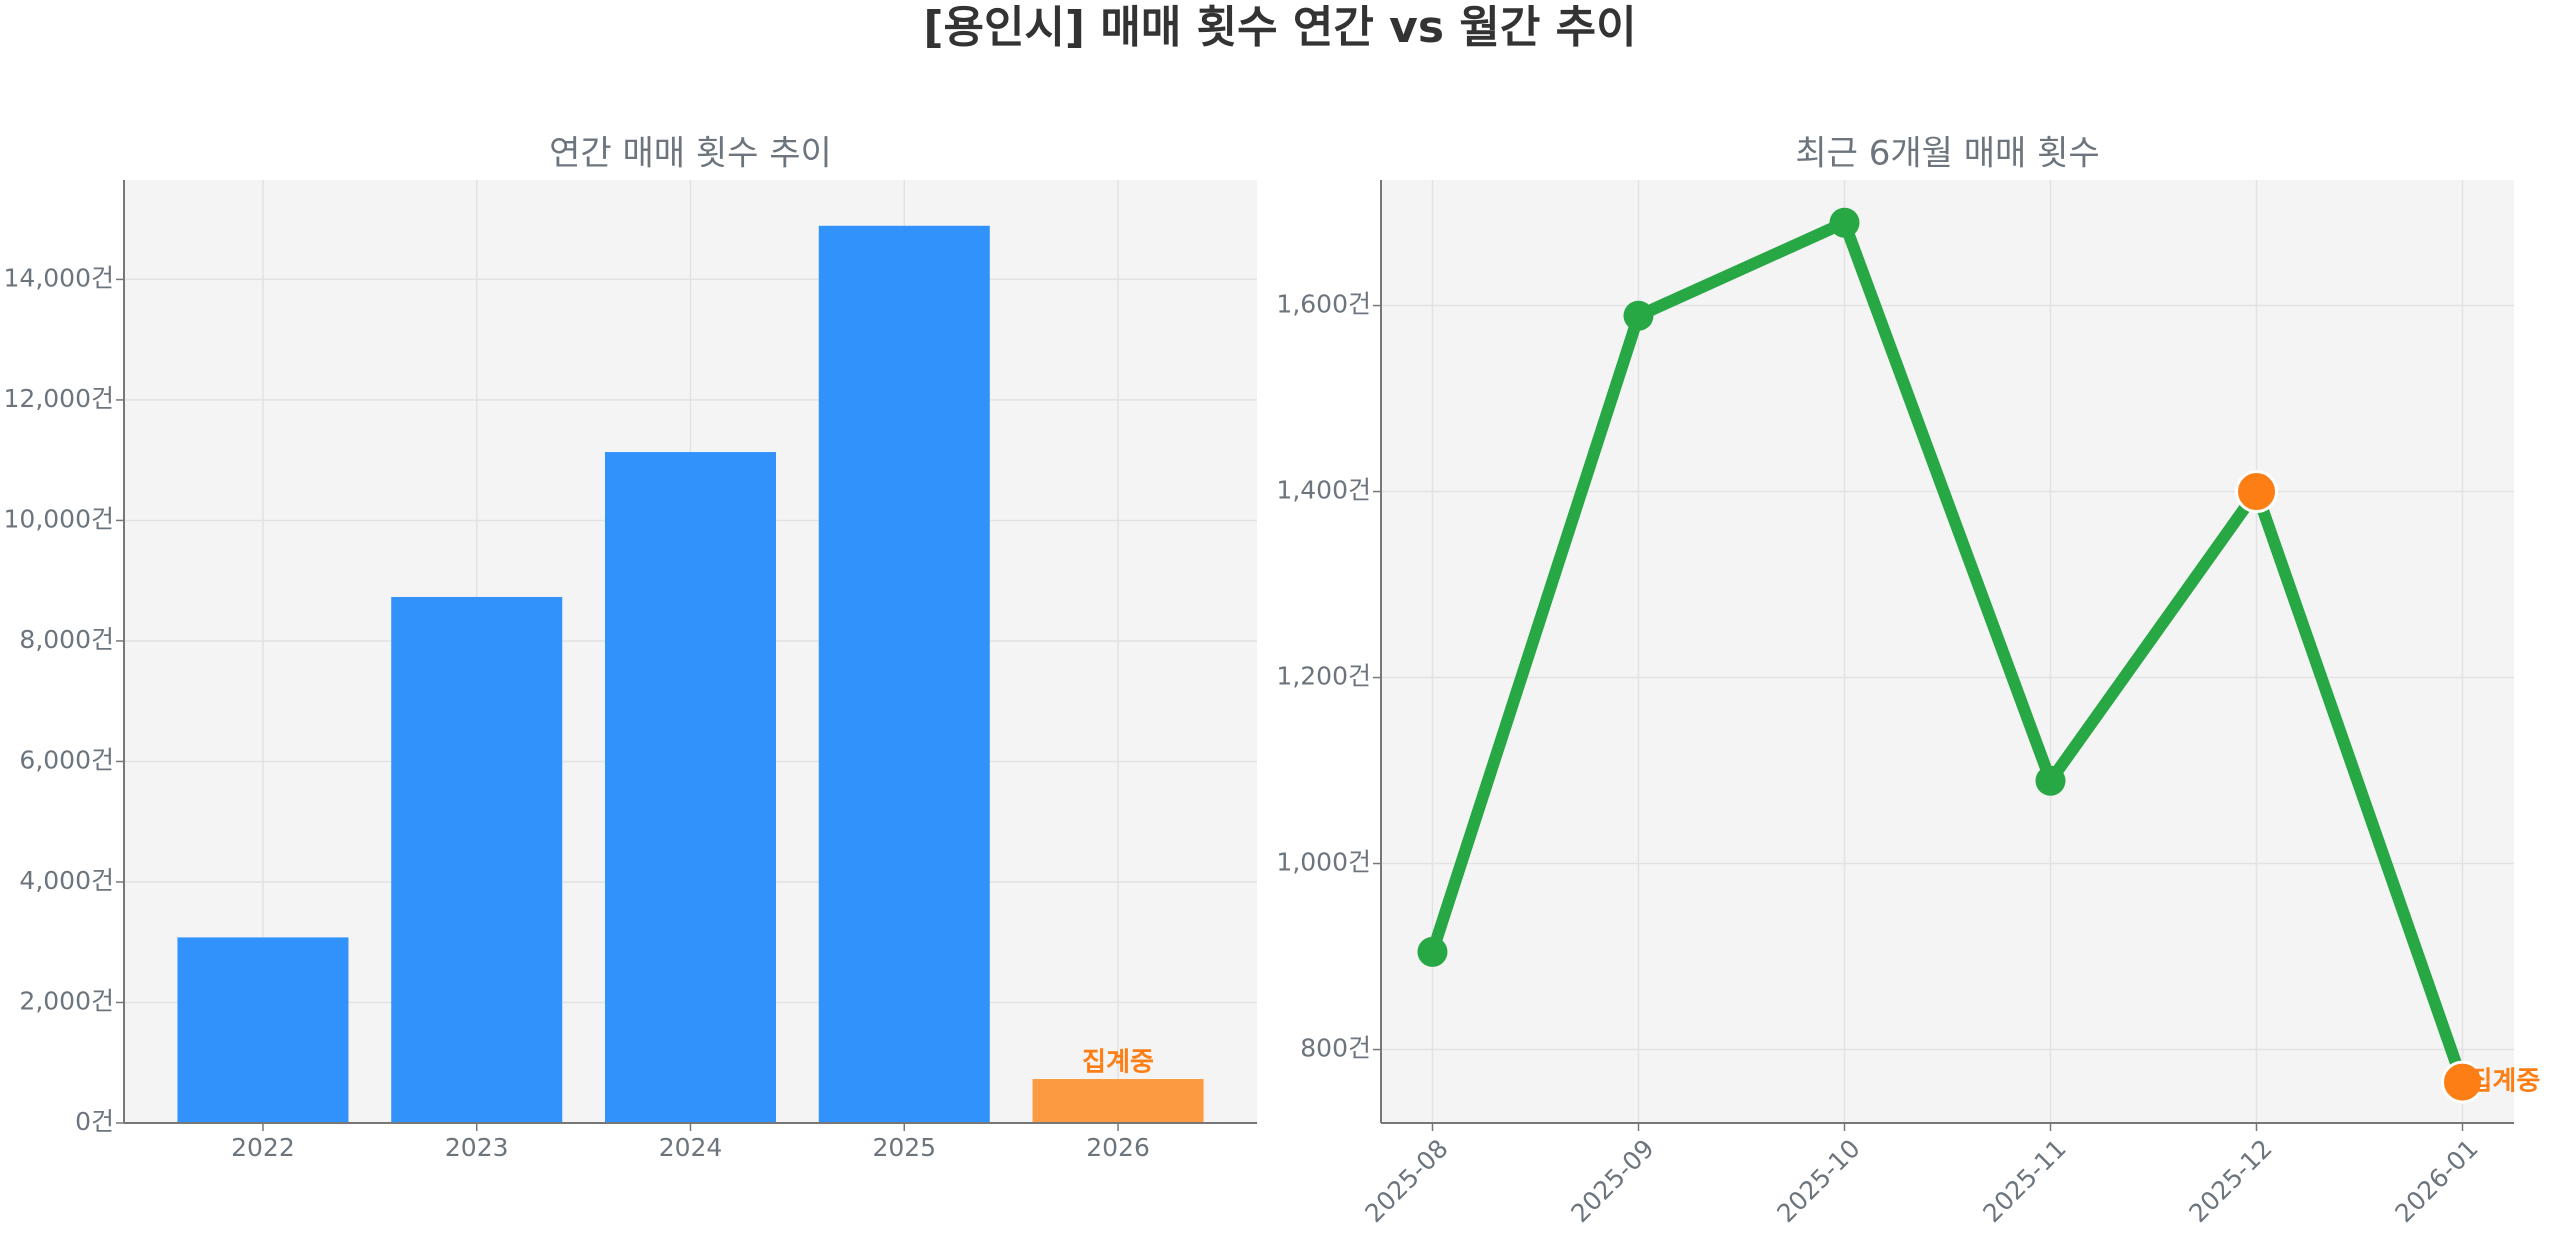 Image resolution: width=2560 pixels, height=1234 pixels. Describe the element at coordinates (904, 1147) in the screenshot. I see `x-tick-label: 2025` at that location.